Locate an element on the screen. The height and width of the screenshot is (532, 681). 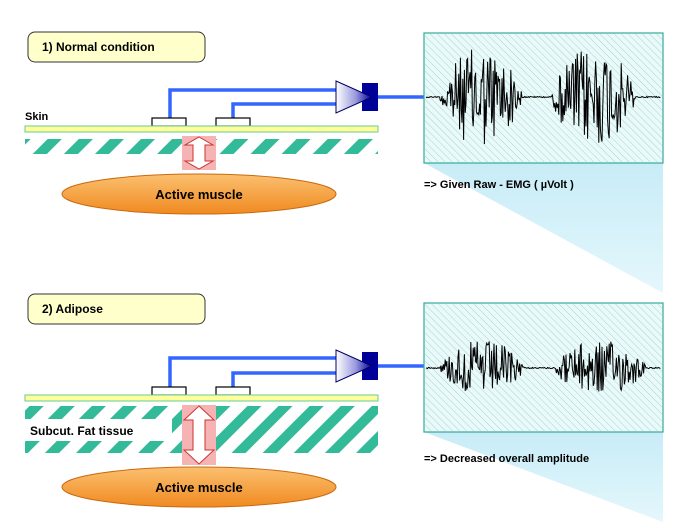
panel-title: 1) Normal condition is located at coordinates (98, 47).